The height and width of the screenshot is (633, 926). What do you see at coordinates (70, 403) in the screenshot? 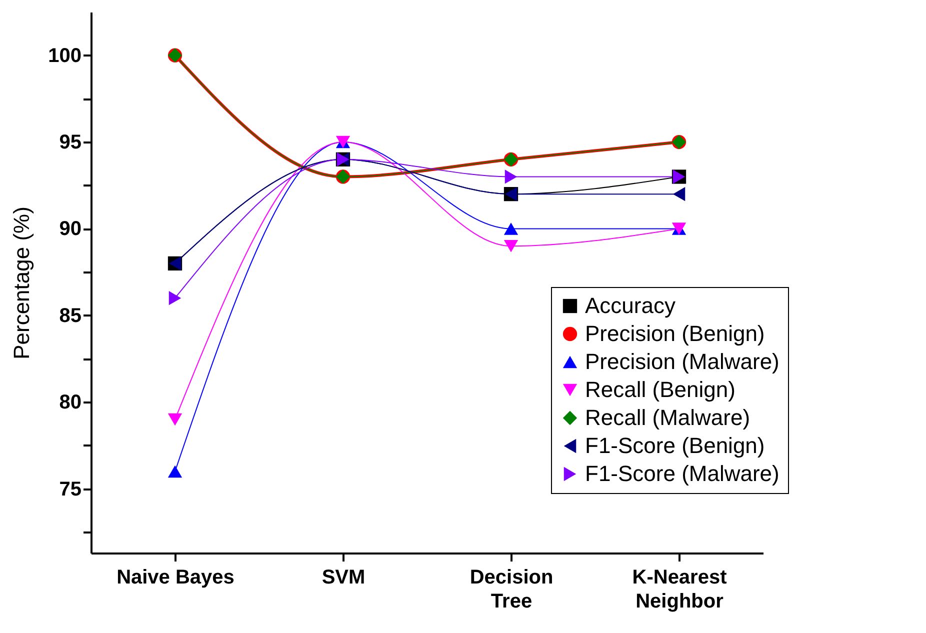
I see `y-tick-label: 80` at bounding box center [70, 403].